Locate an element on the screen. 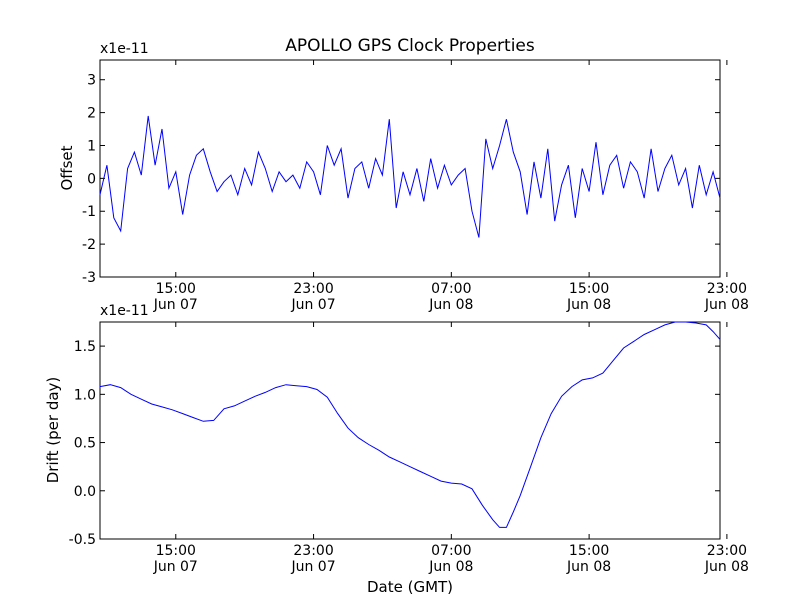  top-ytick-label: 0 is located at coordinates (91, 179).